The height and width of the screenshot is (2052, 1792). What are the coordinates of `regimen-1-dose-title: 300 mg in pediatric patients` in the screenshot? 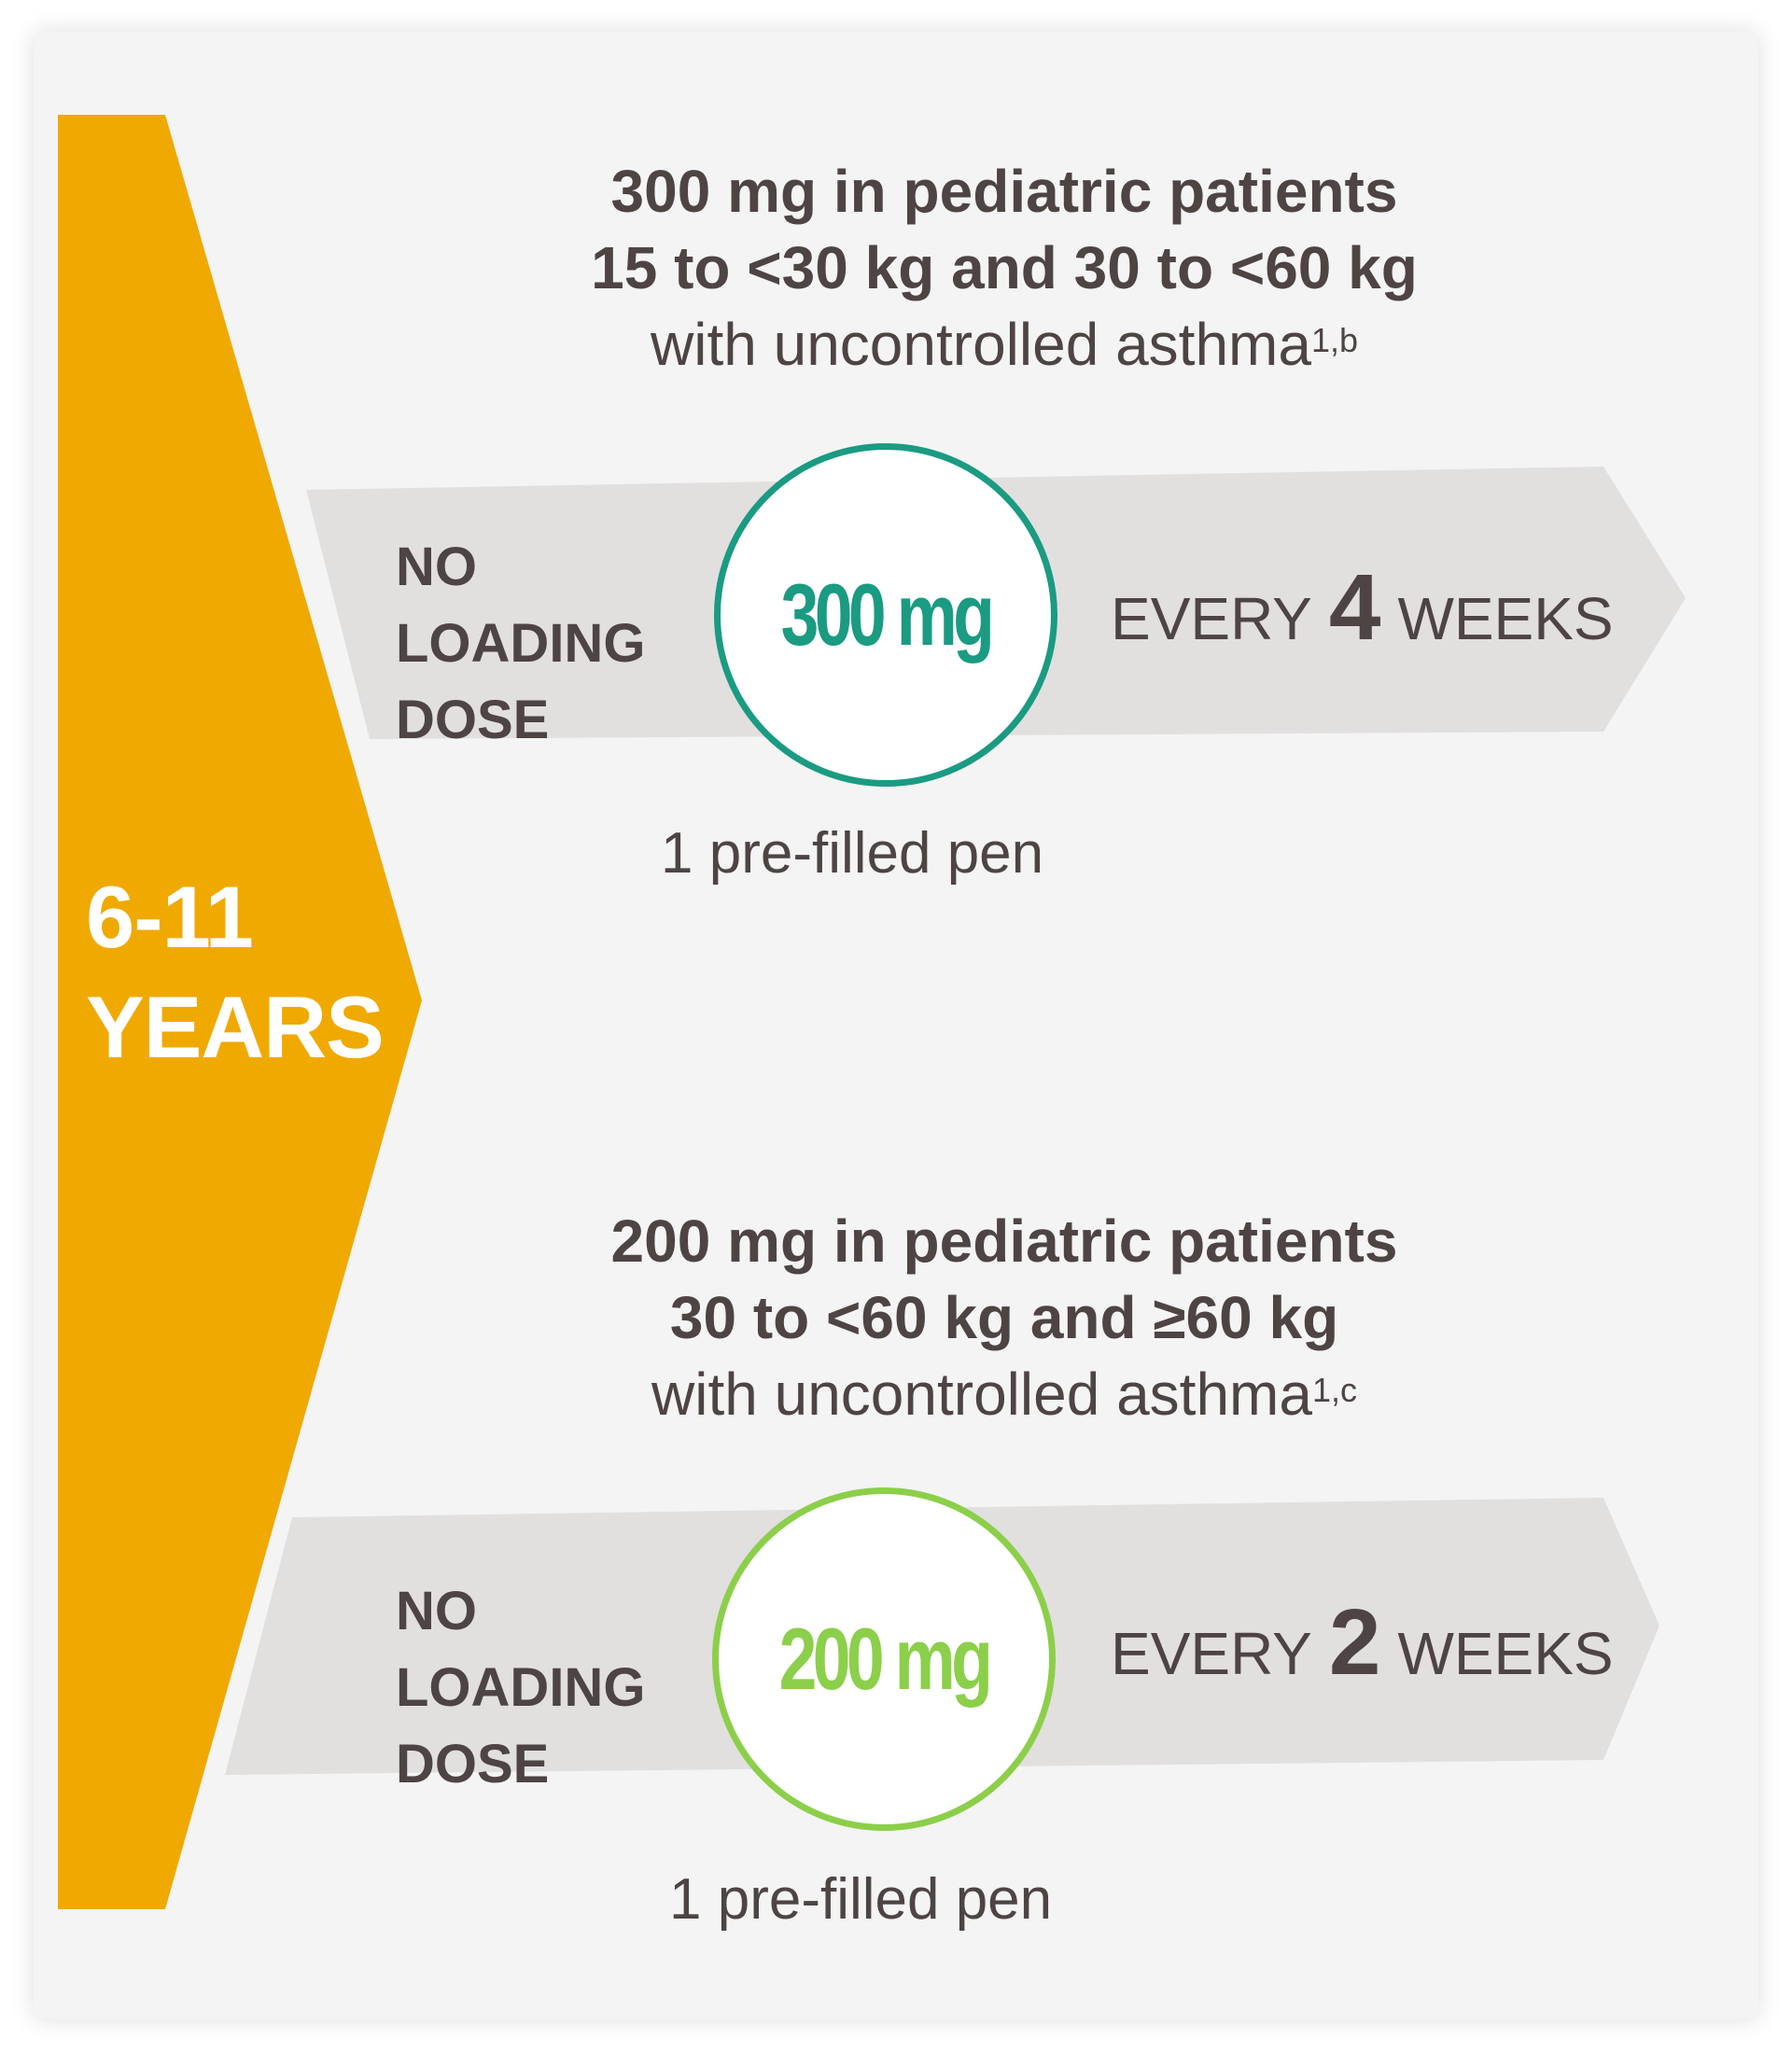 It's located at (1004, 191).